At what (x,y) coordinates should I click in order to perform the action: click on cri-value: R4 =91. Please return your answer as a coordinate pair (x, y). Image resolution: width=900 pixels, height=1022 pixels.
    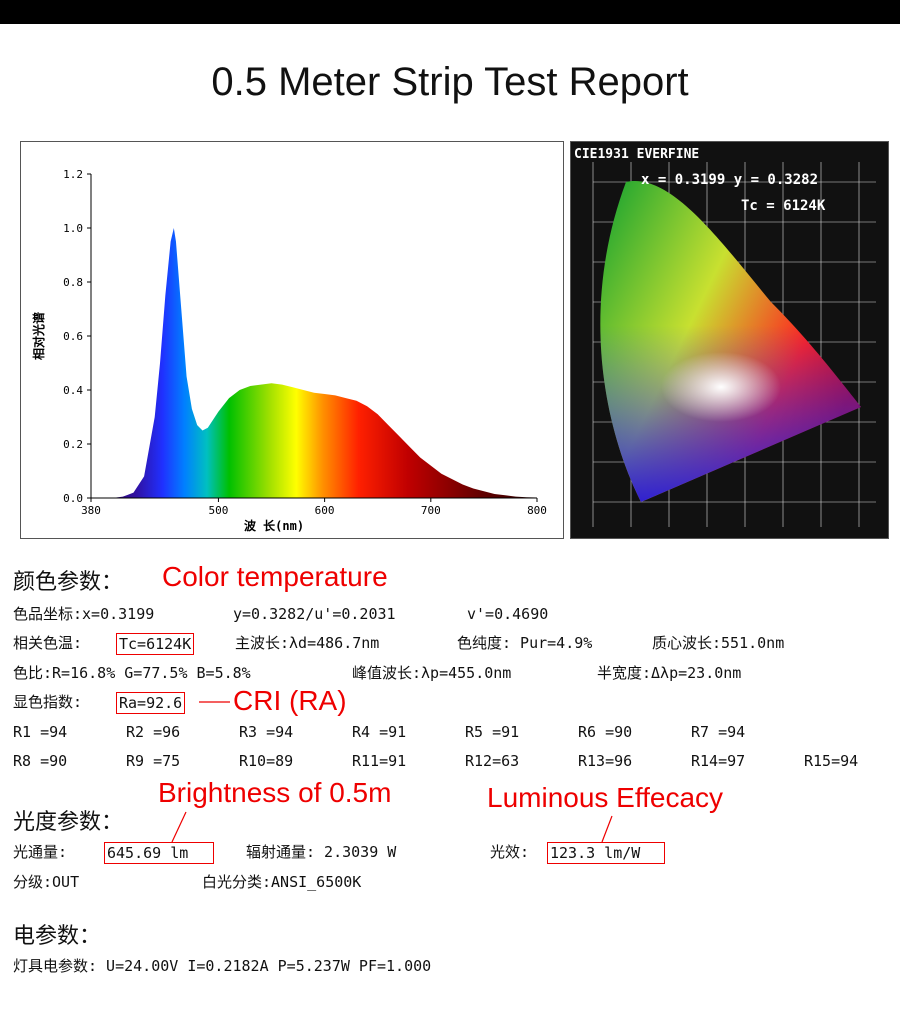
    Looking at the image, I should click on (379, 732).